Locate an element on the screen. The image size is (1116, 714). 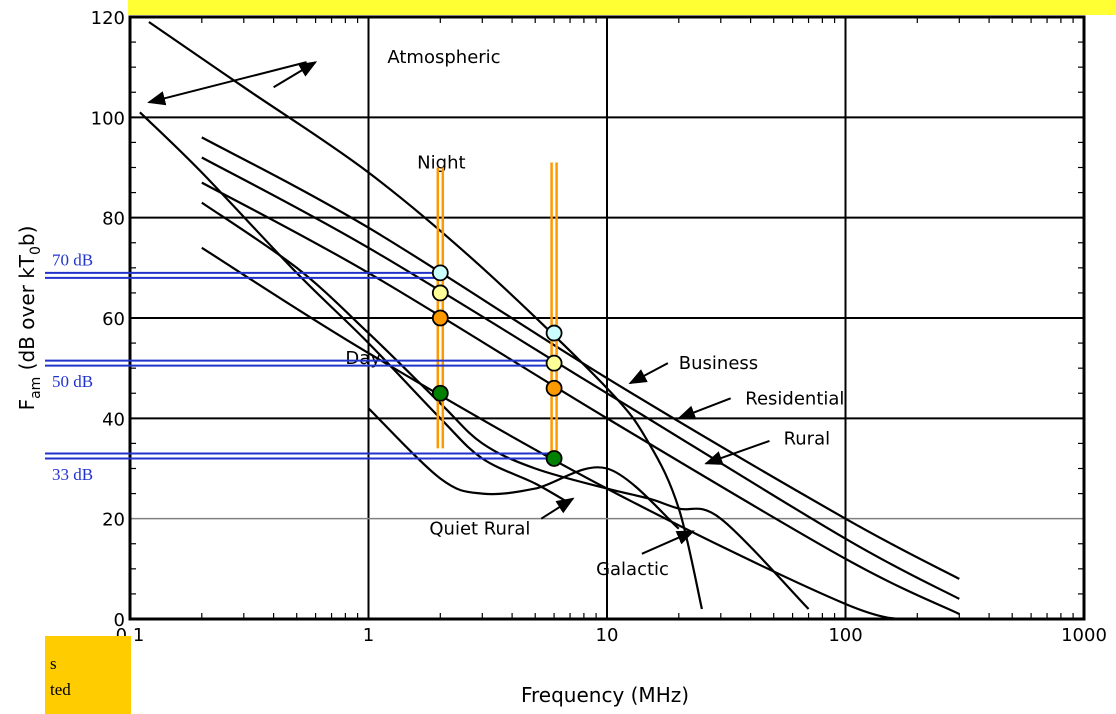
y-axis-label-part: 0 is located at coordinates (36, 250).